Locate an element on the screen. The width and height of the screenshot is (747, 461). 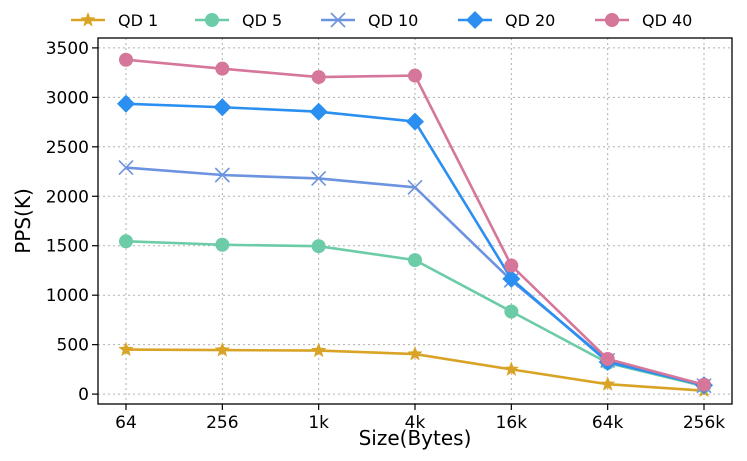
legend: QD 1 QD 5 QD 10 QD 20 QD 40 is located at coordinates (381, 20).